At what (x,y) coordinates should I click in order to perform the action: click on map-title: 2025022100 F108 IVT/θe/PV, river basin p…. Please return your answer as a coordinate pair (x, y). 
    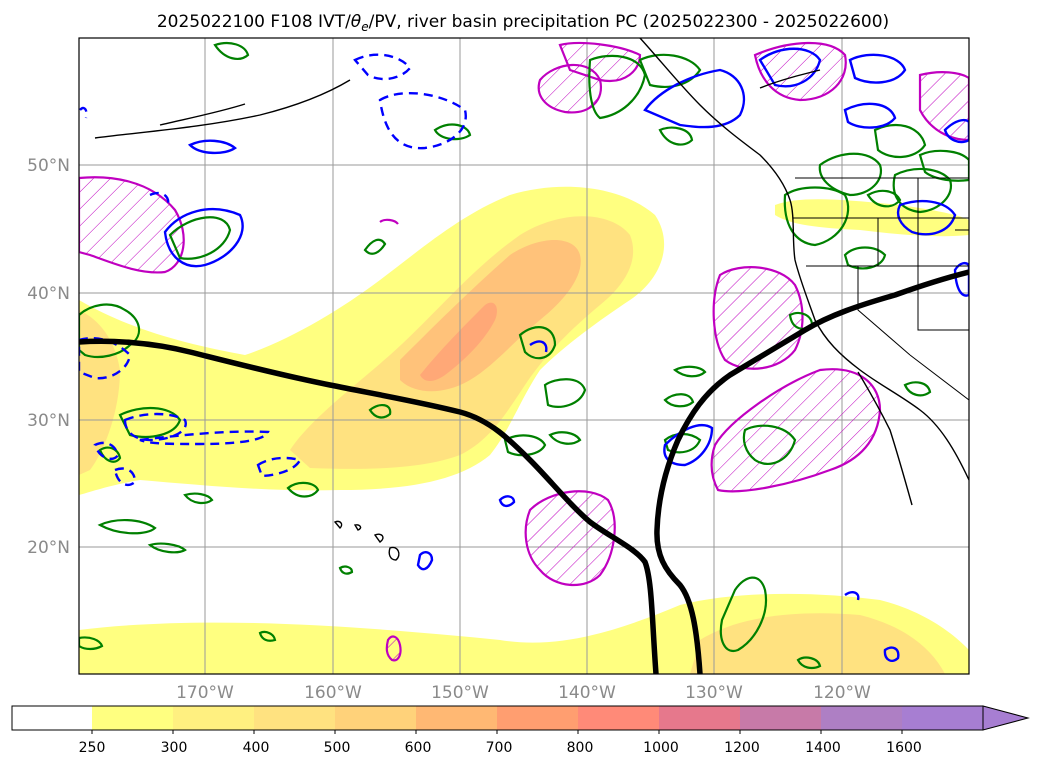
    Looking at the image, I should click on (523, 23).